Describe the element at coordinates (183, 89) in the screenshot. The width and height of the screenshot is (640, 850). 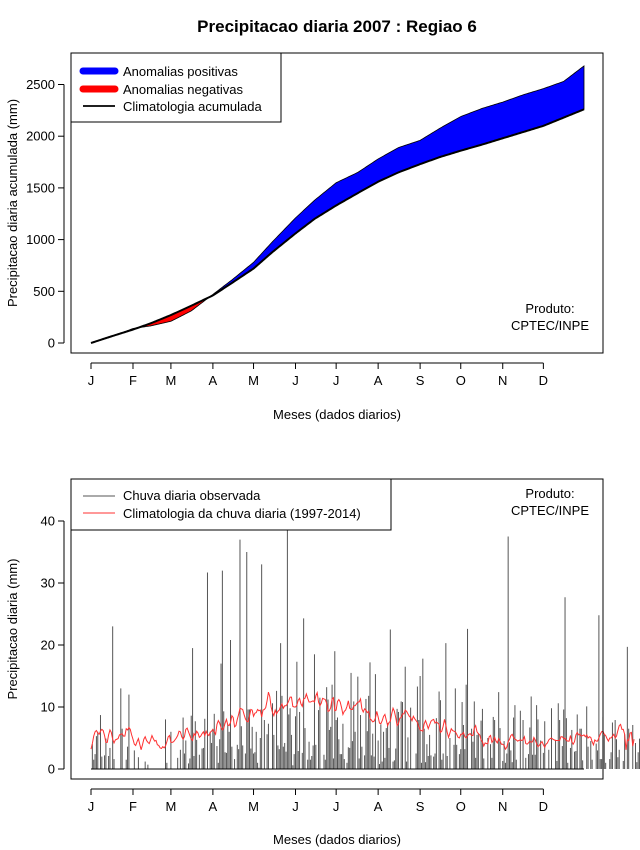
I see `legend-label: Anomalias negativas` at that location.